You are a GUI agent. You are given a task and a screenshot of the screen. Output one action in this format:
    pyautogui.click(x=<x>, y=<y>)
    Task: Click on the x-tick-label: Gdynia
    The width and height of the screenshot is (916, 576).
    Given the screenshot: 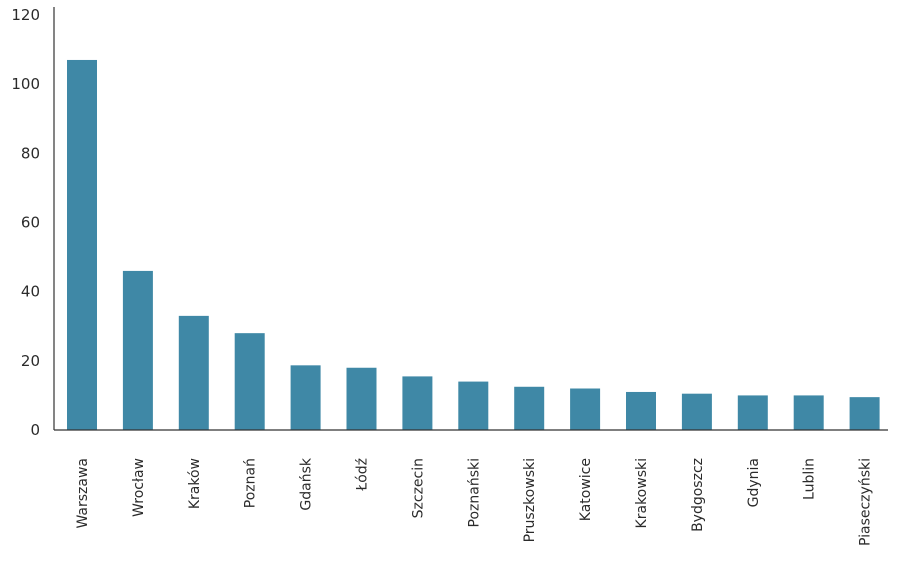 What is the action you would take?
    pyautogui.click(x=754, y=482)
    